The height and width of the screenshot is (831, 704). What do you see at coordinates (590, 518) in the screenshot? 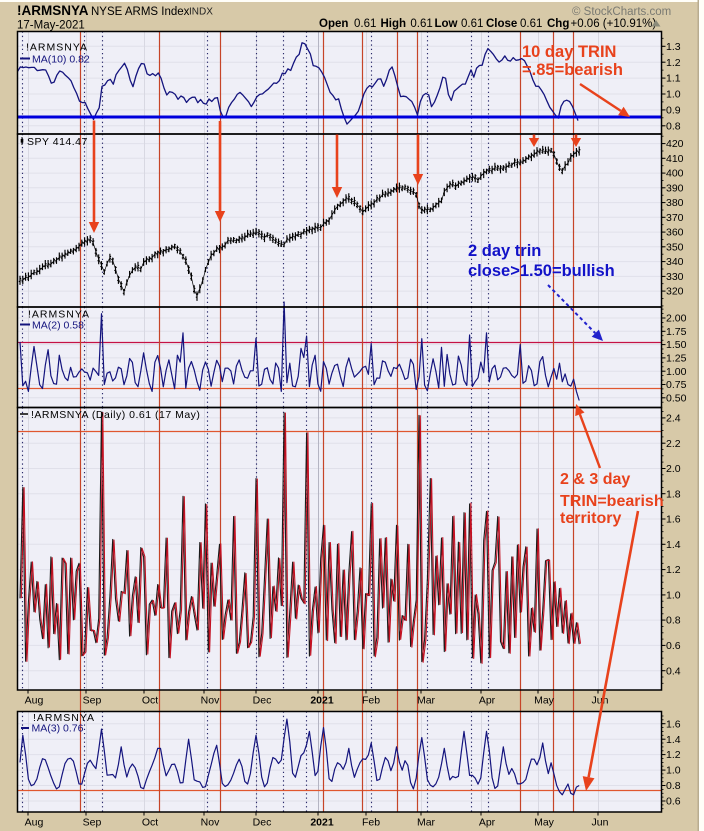
I see `svg-text: territory` at bounding box center [590, 518].